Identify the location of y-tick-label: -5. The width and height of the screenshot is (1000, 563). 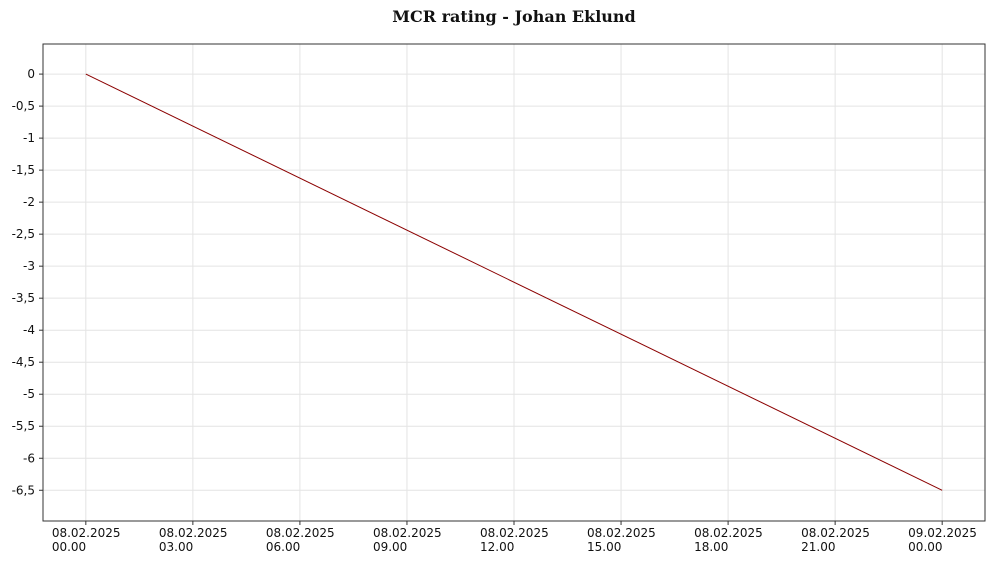
(29, 394).